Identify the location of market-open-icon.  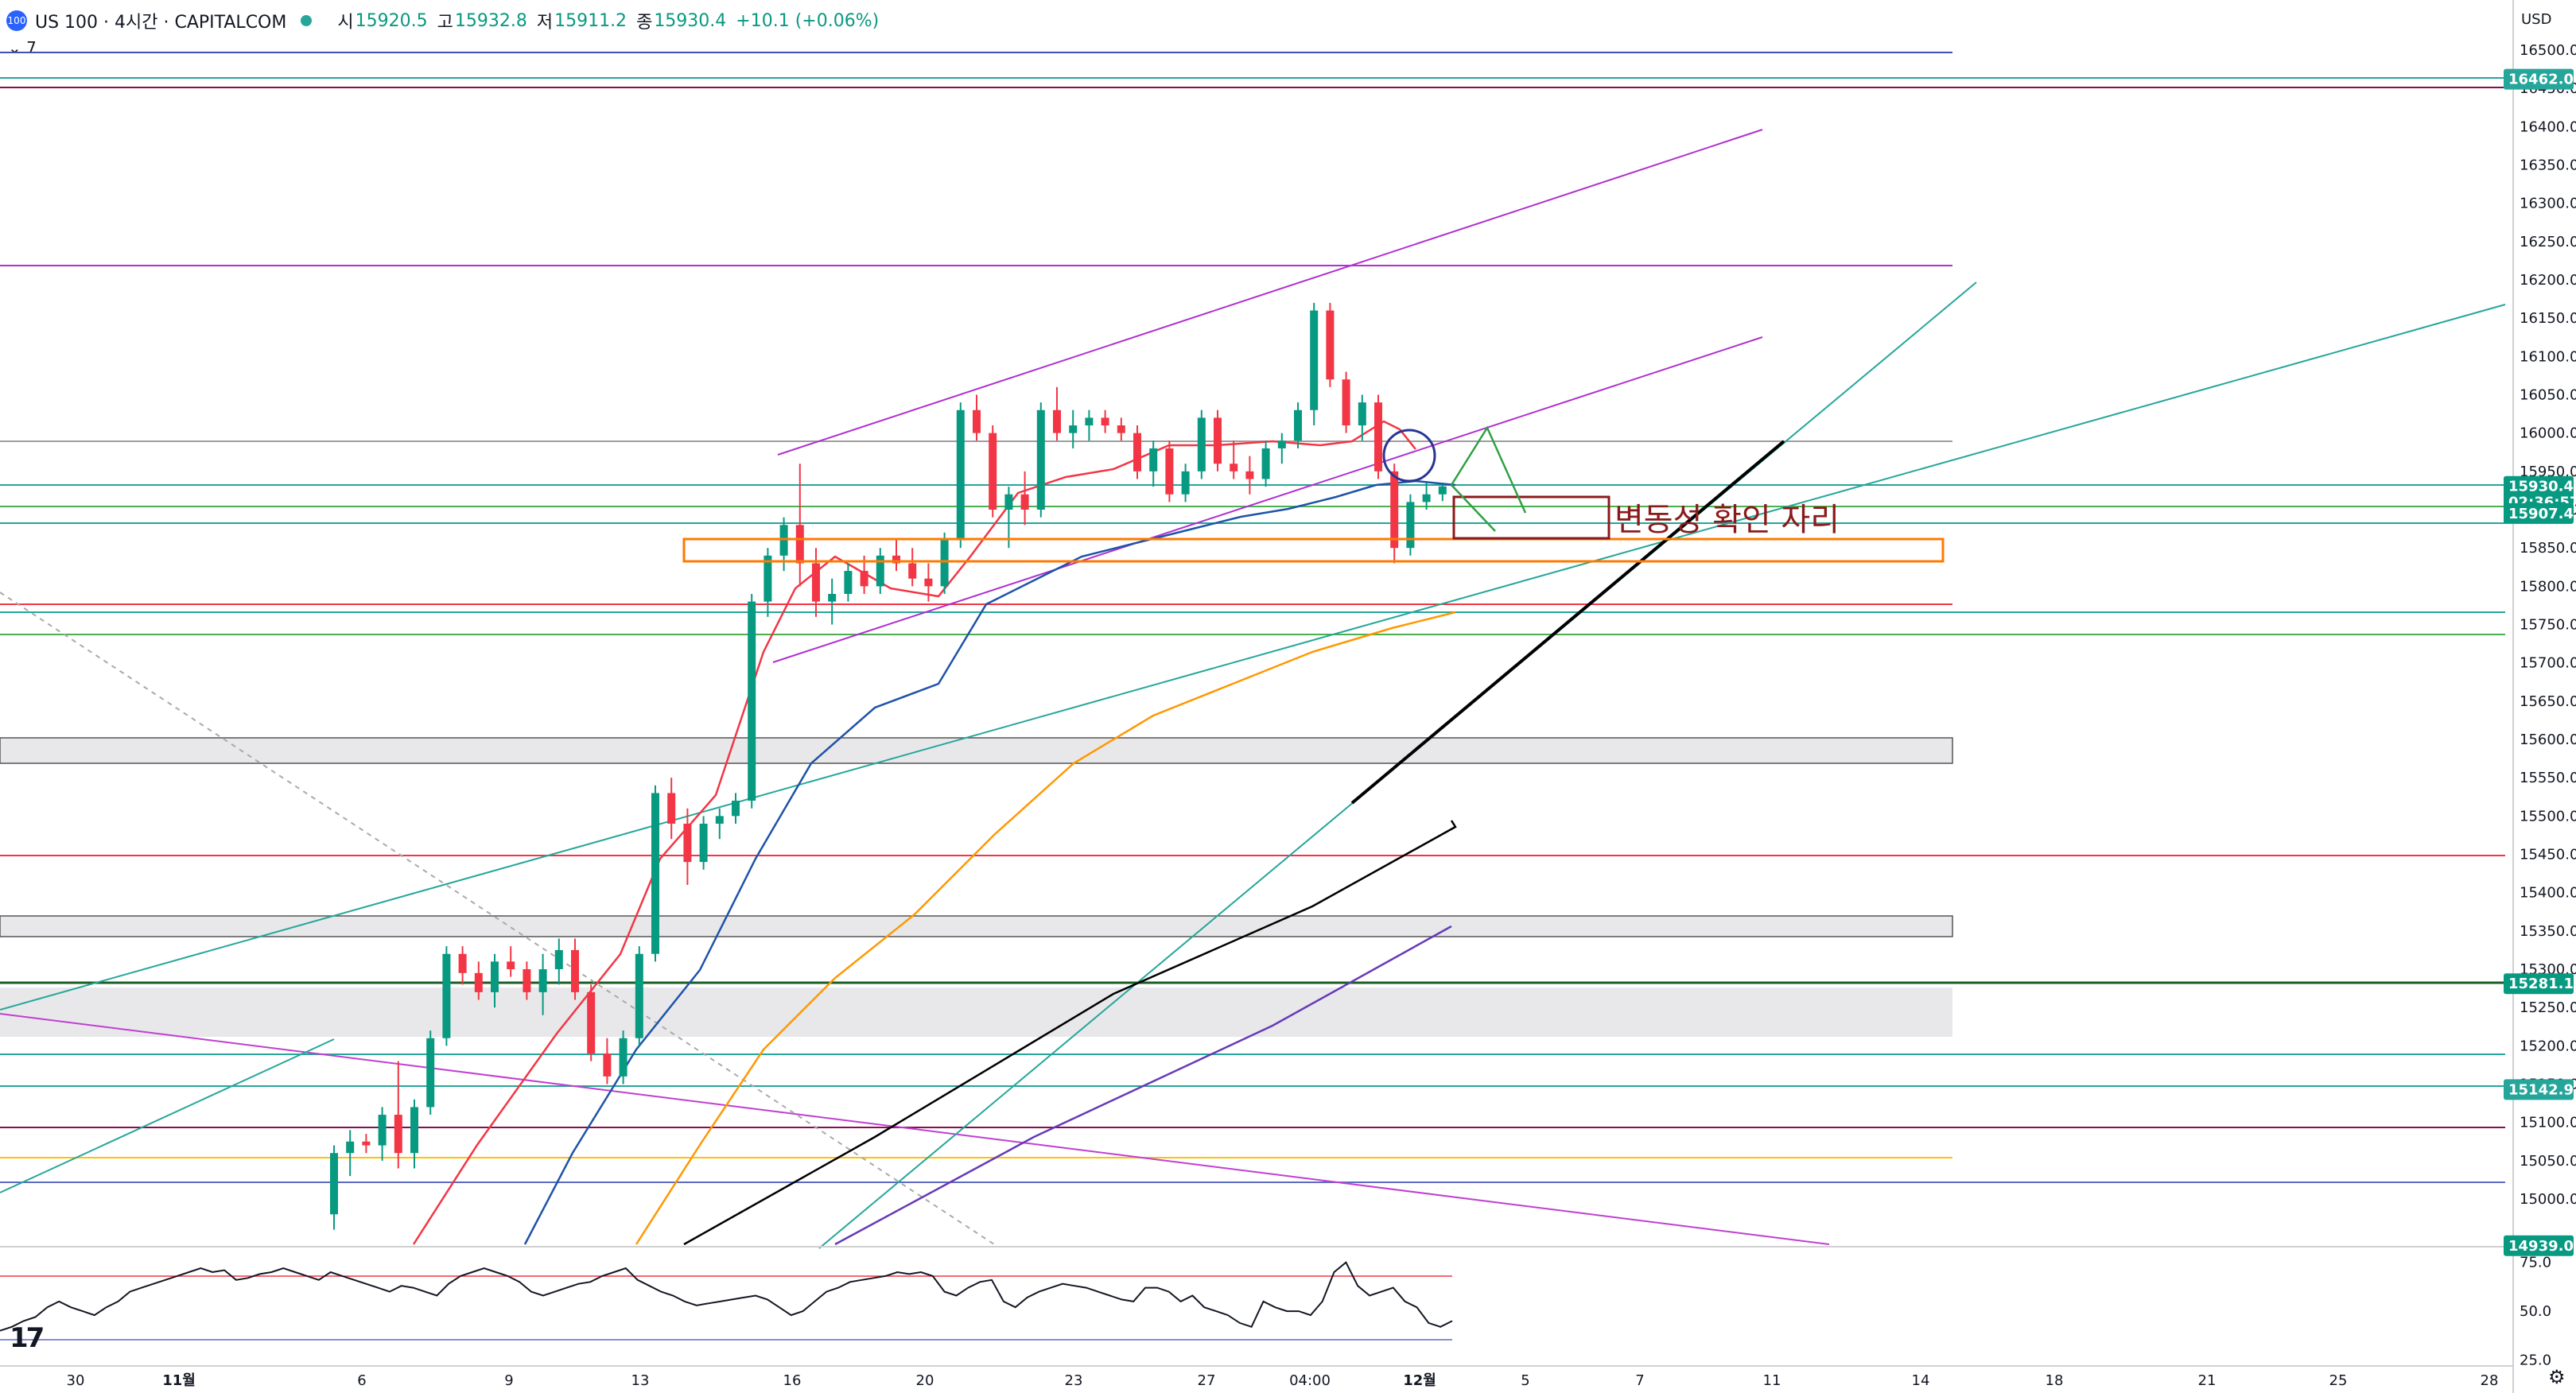
(307, 20).